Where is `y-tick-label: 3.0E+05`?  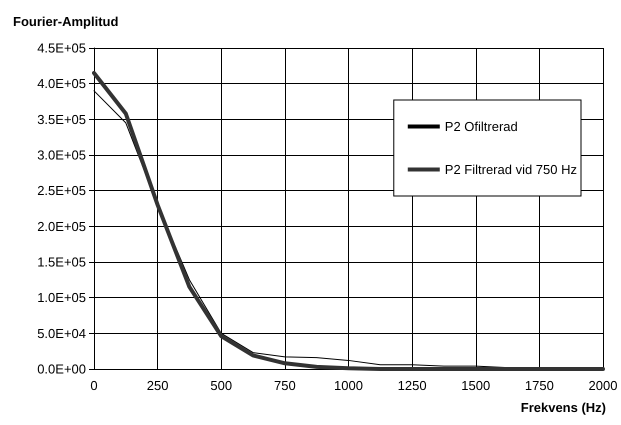
y-tick-label: 3.0E+05 is located at coordinates (61, 155).